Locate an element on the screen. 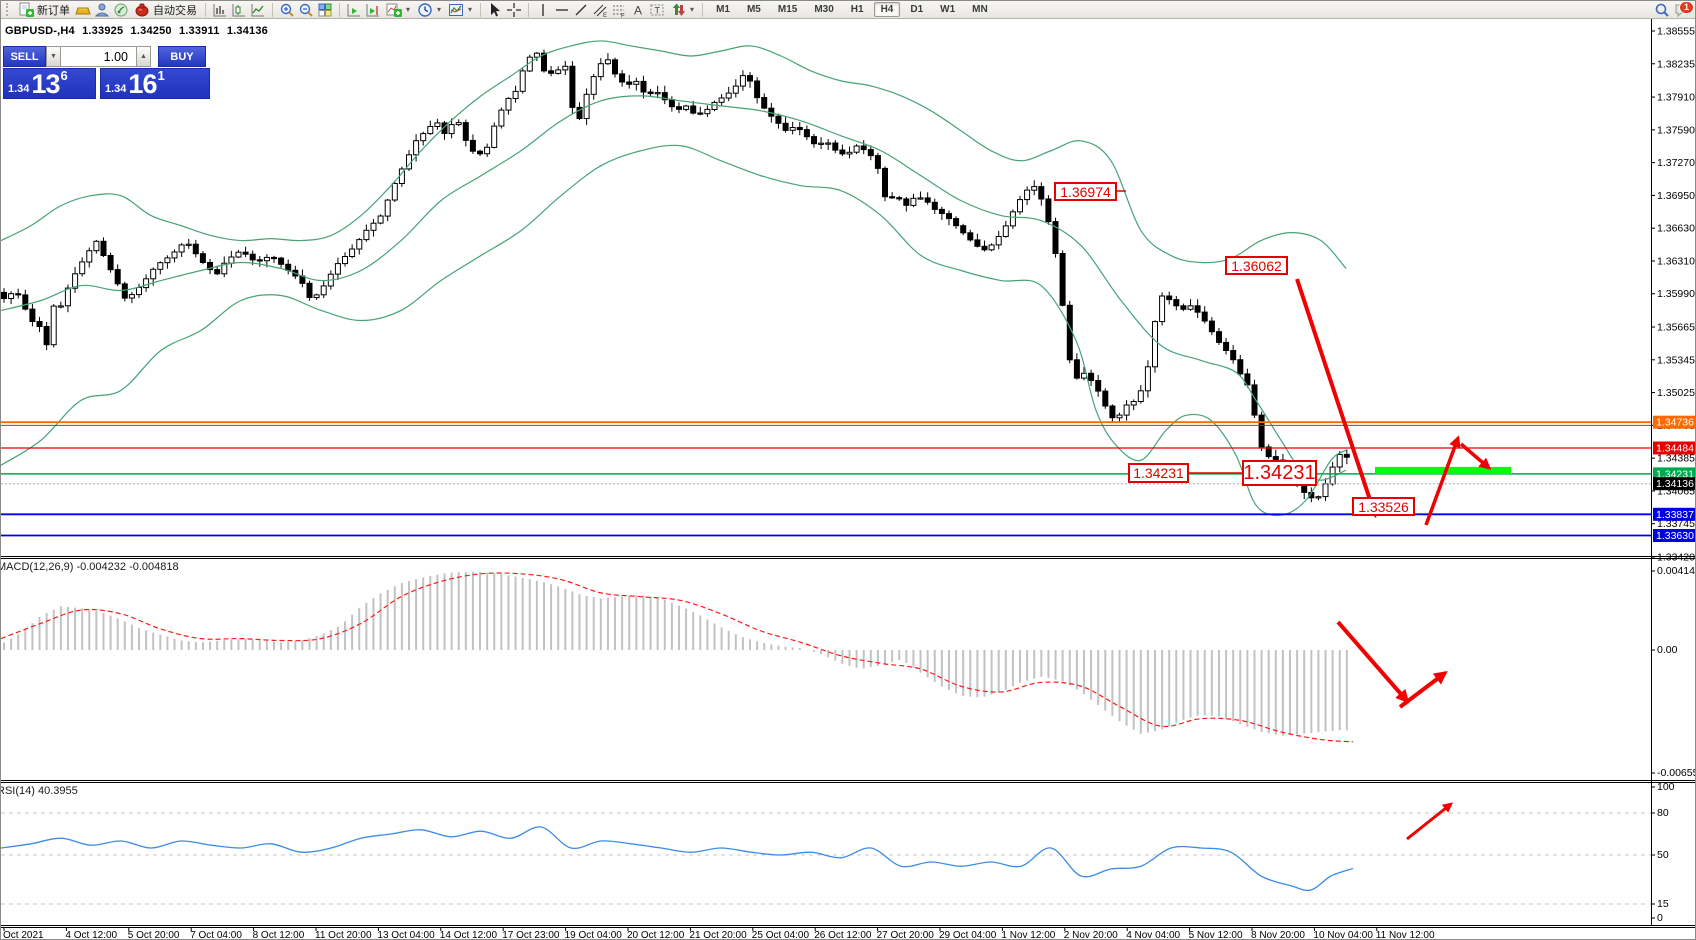 Image resolution: width=1696 pixels, height=940 pixels. bar-chart-icon is located at coordinates (220, 10).